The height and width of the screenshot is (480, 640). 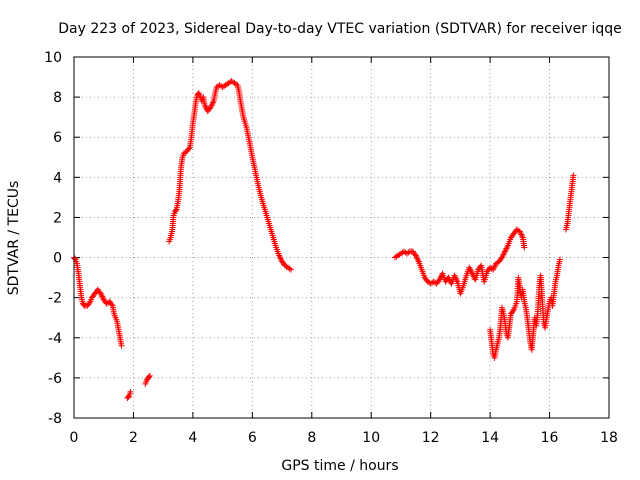 What do you see at coordinates (609, 438) in the screenshot?
I see `x-tick-label: 18` at bounding box center [609, 438].